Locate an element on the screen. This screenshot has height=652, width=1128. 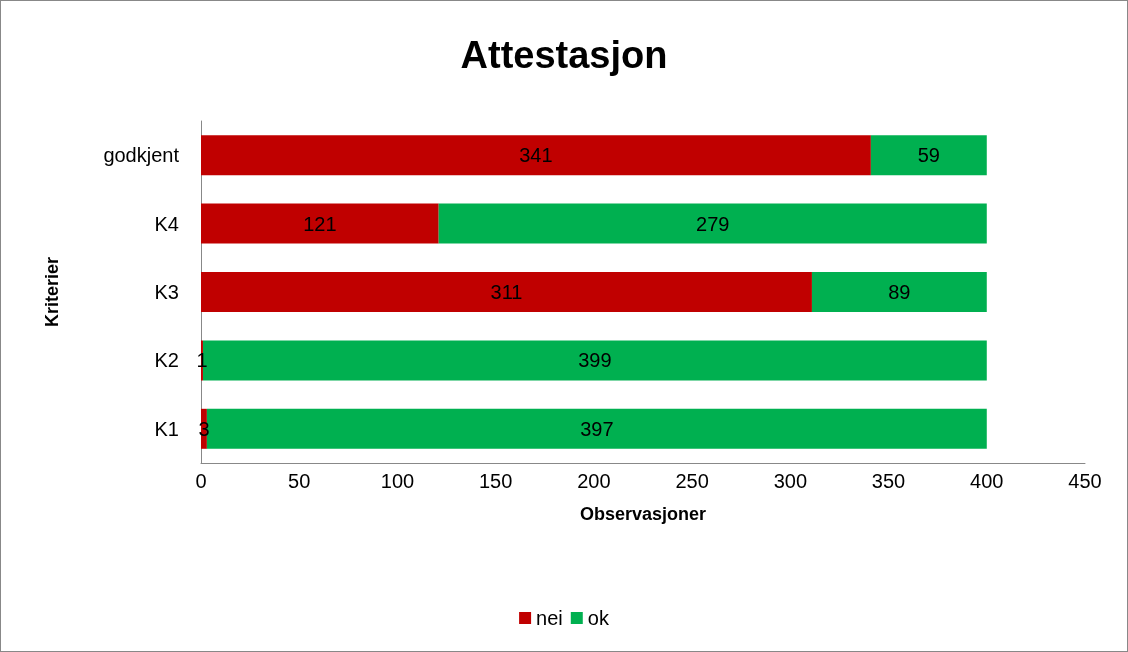
data-label: 121 is located at coordinates (320, 223).